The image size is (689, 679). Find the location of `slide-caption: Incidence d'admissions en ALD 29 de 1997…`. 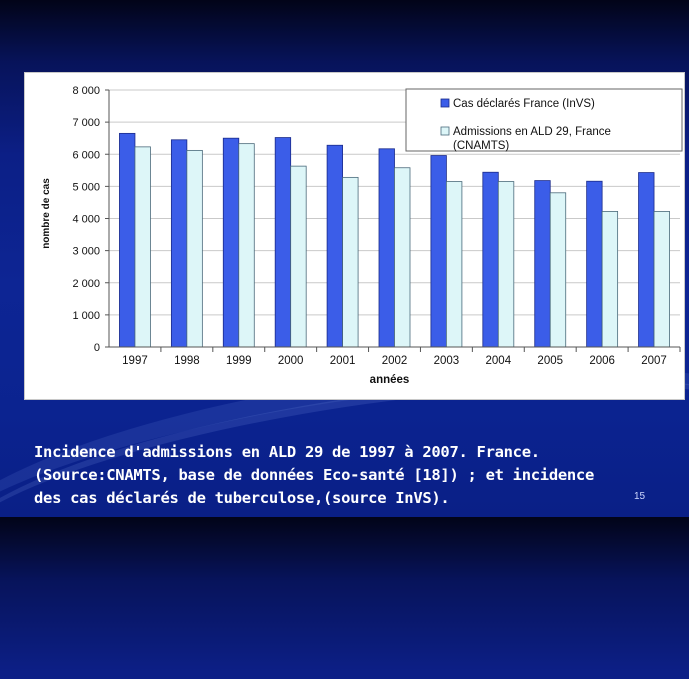

slide-caption: Incidence d'admissions en ALD 29 de 1997… is located at coordinates (354, 475).